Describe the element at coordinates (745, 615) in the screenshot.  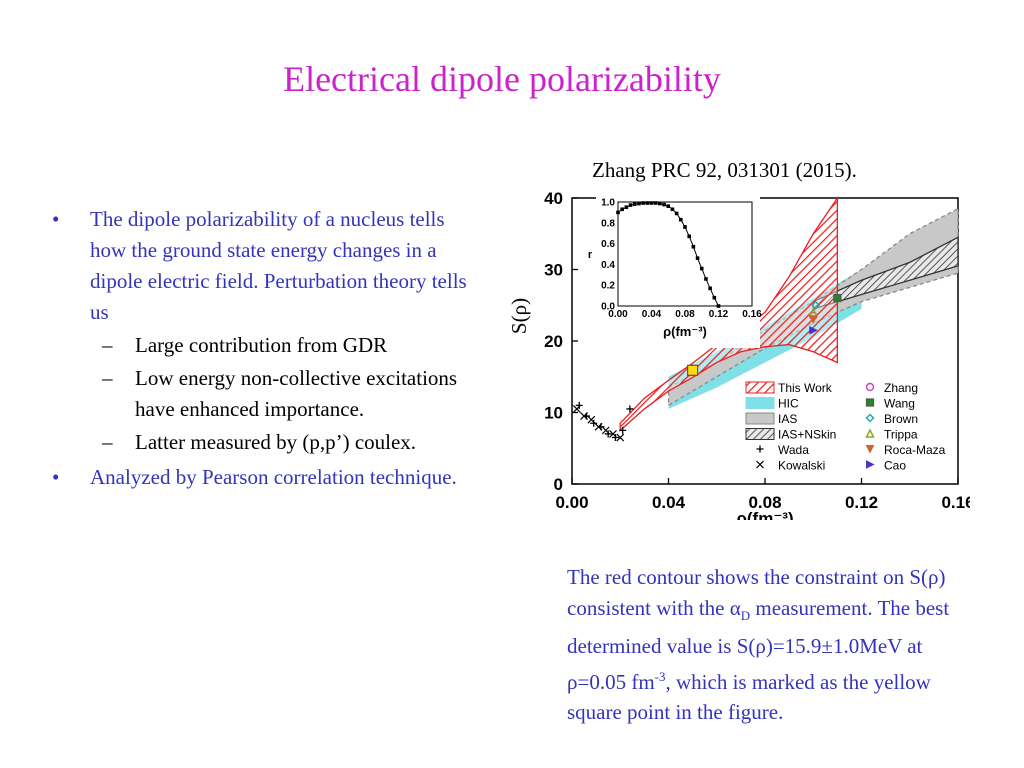
I see `caption-subscript: D` at that location.